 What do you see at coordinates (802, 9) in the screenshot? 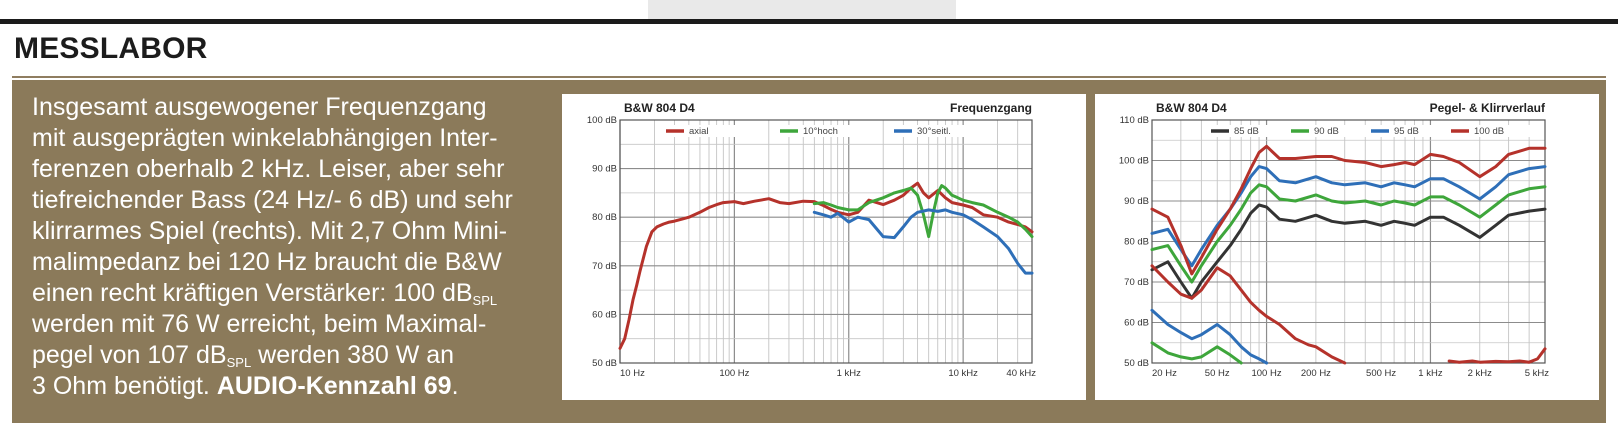
I see `top-tab-shade` at bounding box center [802, 9].